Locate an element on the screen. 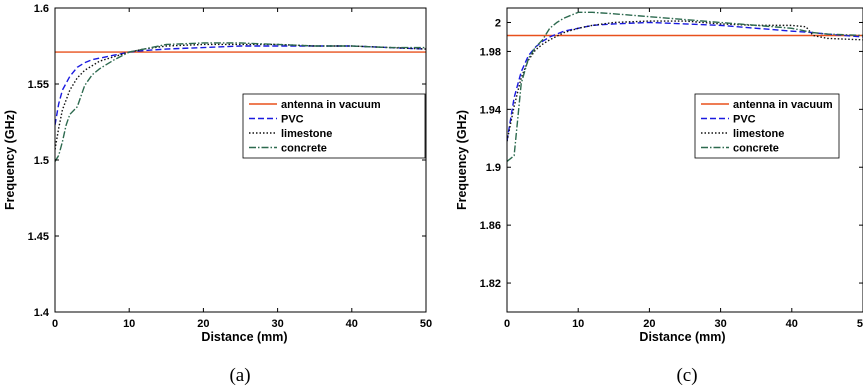  panel-caption: (a) is located at coordinates (239, 375).